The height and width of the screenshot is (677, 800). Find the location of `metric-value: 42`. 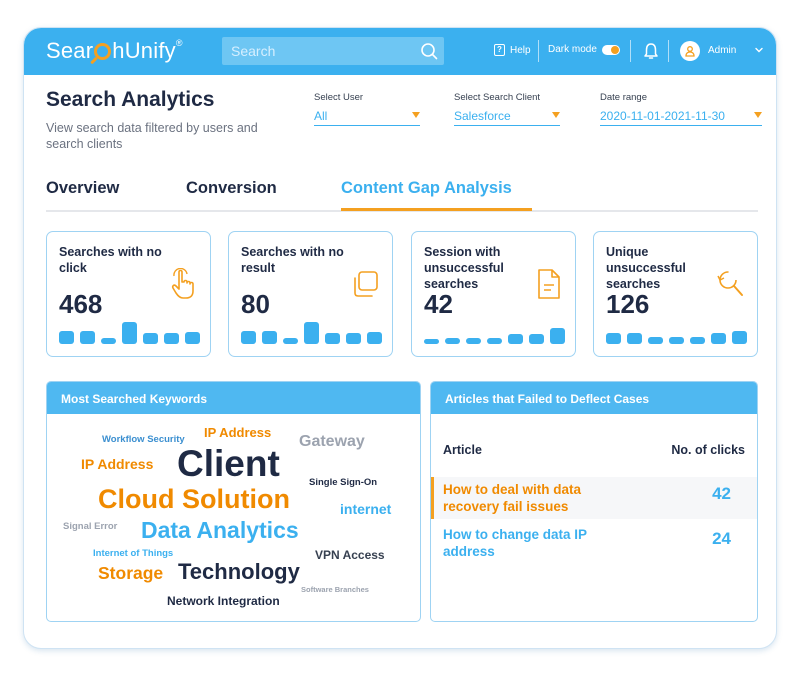

metric-value: 42 is located at coordinates (438, 304).